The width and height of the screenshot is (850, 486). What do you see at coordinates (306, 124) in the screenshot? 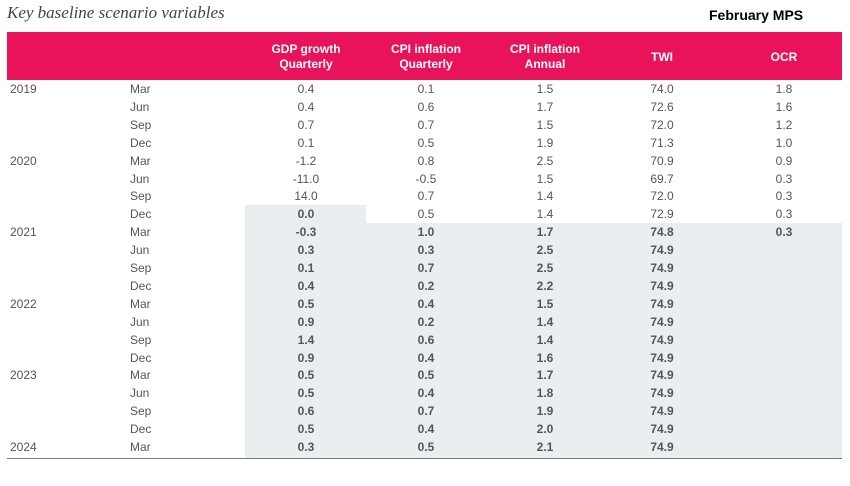
I see `gdp-growth-cell: 0.7` at bounding box center [306, 124].